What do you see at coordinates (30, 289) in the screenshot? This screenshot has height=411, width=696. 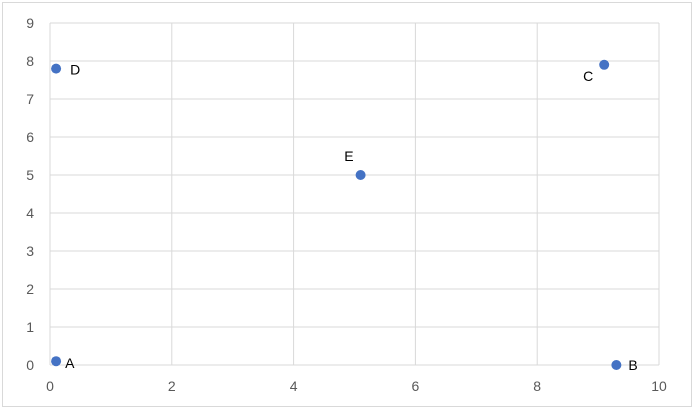 I see `y-tick-label: 2` at bounding box center [30, 289].